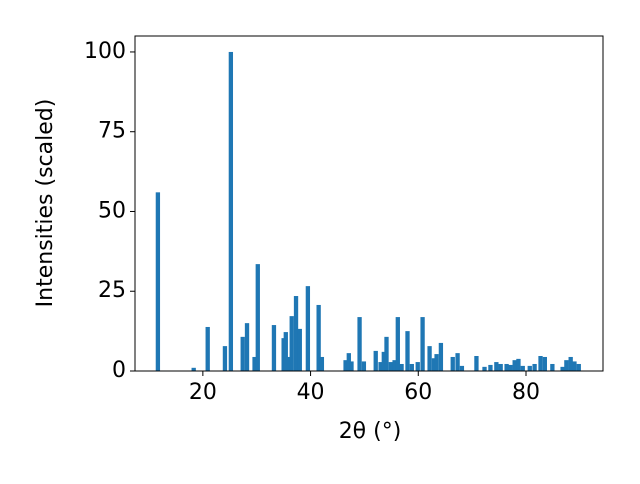 Image resolution: width=640 pixels, height=484 pixels. What do you see at coordinates (112, 210) in the screenshot?
I see `y-tick-label: 50` at bounding box center [112, 210].